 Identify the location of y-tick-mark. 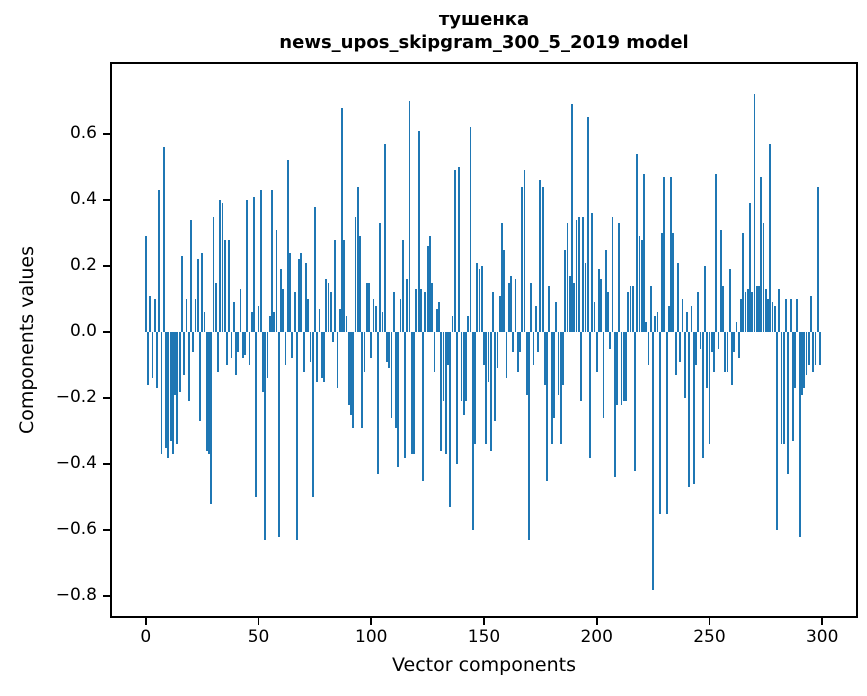
(106, 332).